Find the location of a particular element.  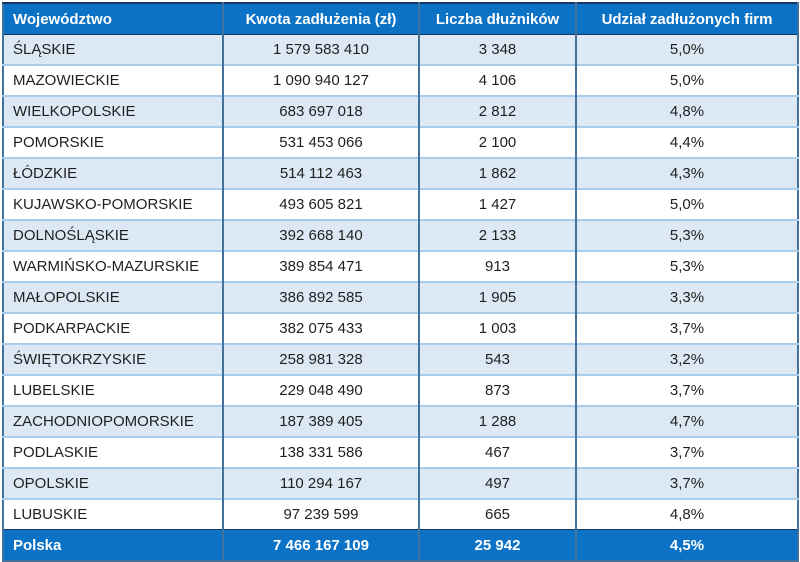

cell-wojewodztwo: ŁÓDZKIE is located at coordinates (113, 173).